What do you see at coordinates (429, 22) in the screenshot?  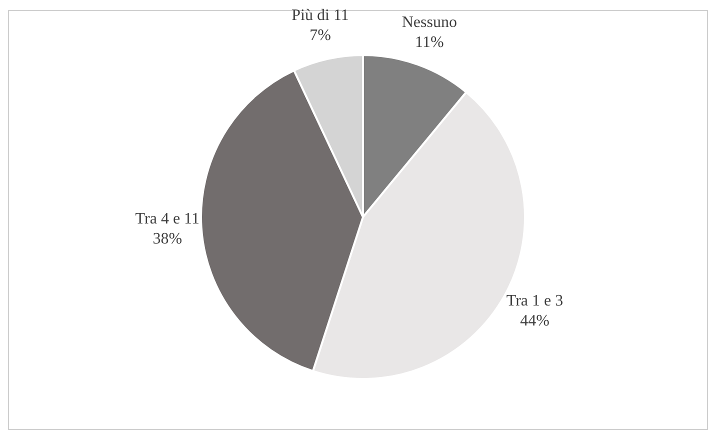 I see `slice-label: Nessuno` at bounding box center [429, 22].